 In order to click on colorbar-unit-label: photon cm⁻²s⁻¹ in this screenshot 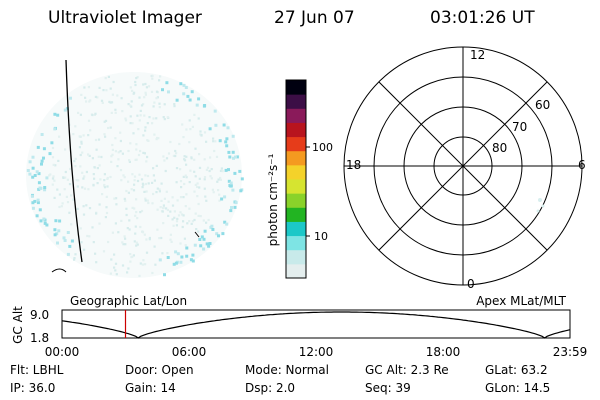, I will do `click(273, 199)`.